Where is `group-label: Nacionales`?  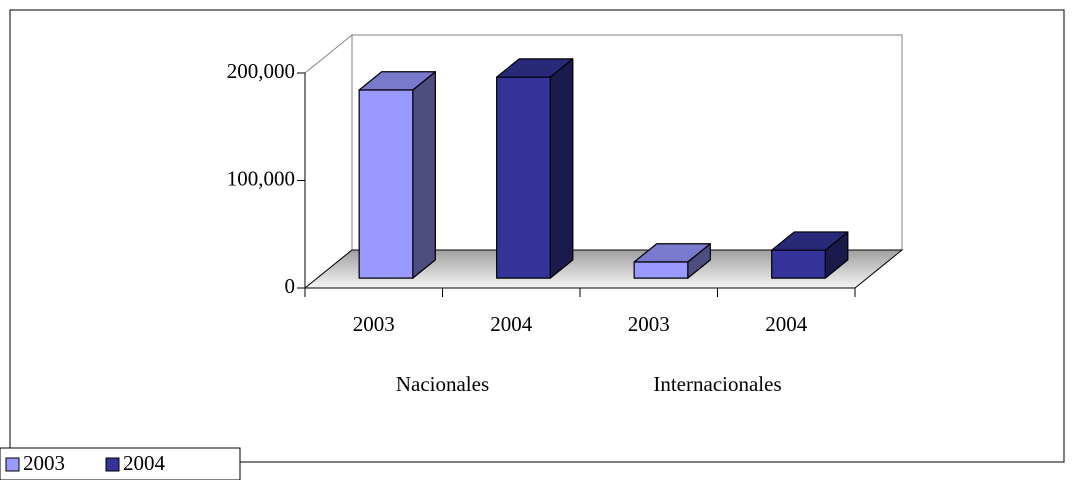
group-label: Nacionales is located at coordinates (442, 384).